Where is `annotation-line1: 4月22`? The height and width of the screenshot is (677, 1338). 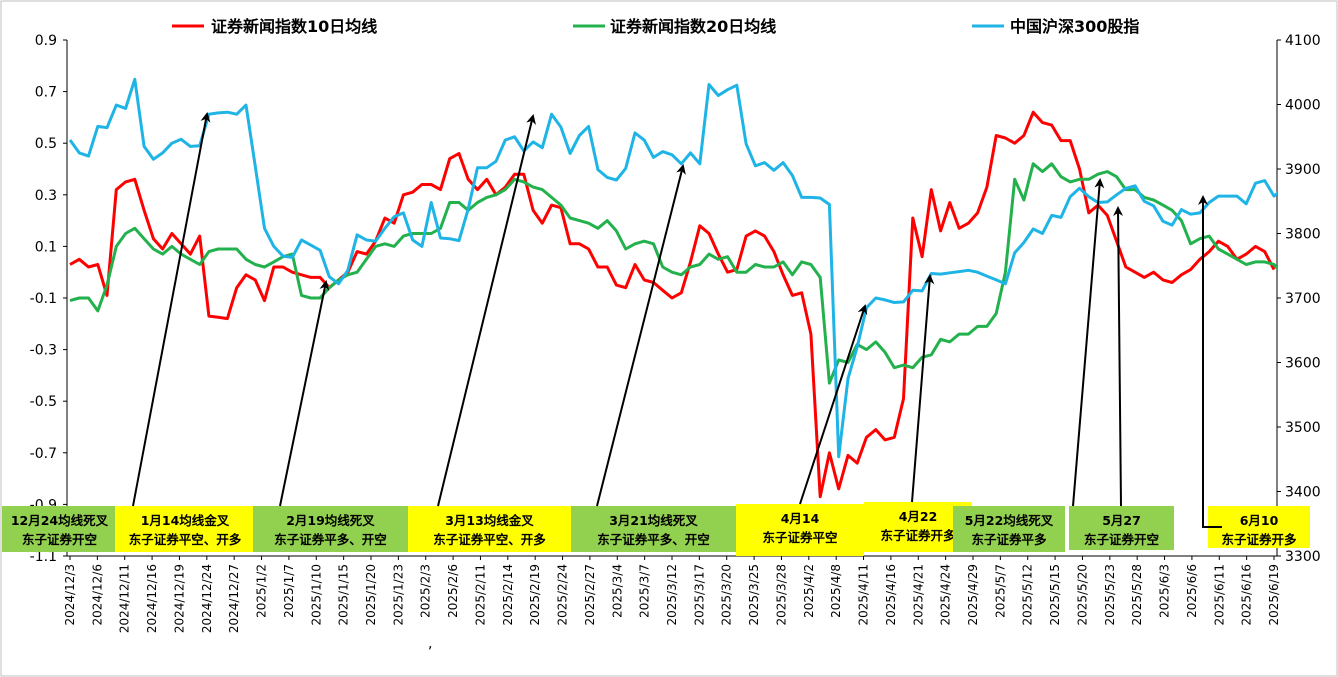 annotation-line1: 4月22 is located at coordinates (918, 516).